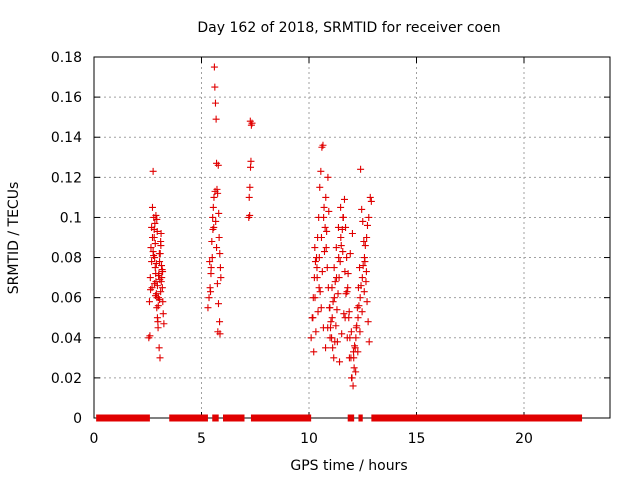 The width and height of the screenshot is (640, 480). Describe the element at coordinates (348, 466) in the screenshot. I see `x-axis-label: GPS time / hours` at that location.